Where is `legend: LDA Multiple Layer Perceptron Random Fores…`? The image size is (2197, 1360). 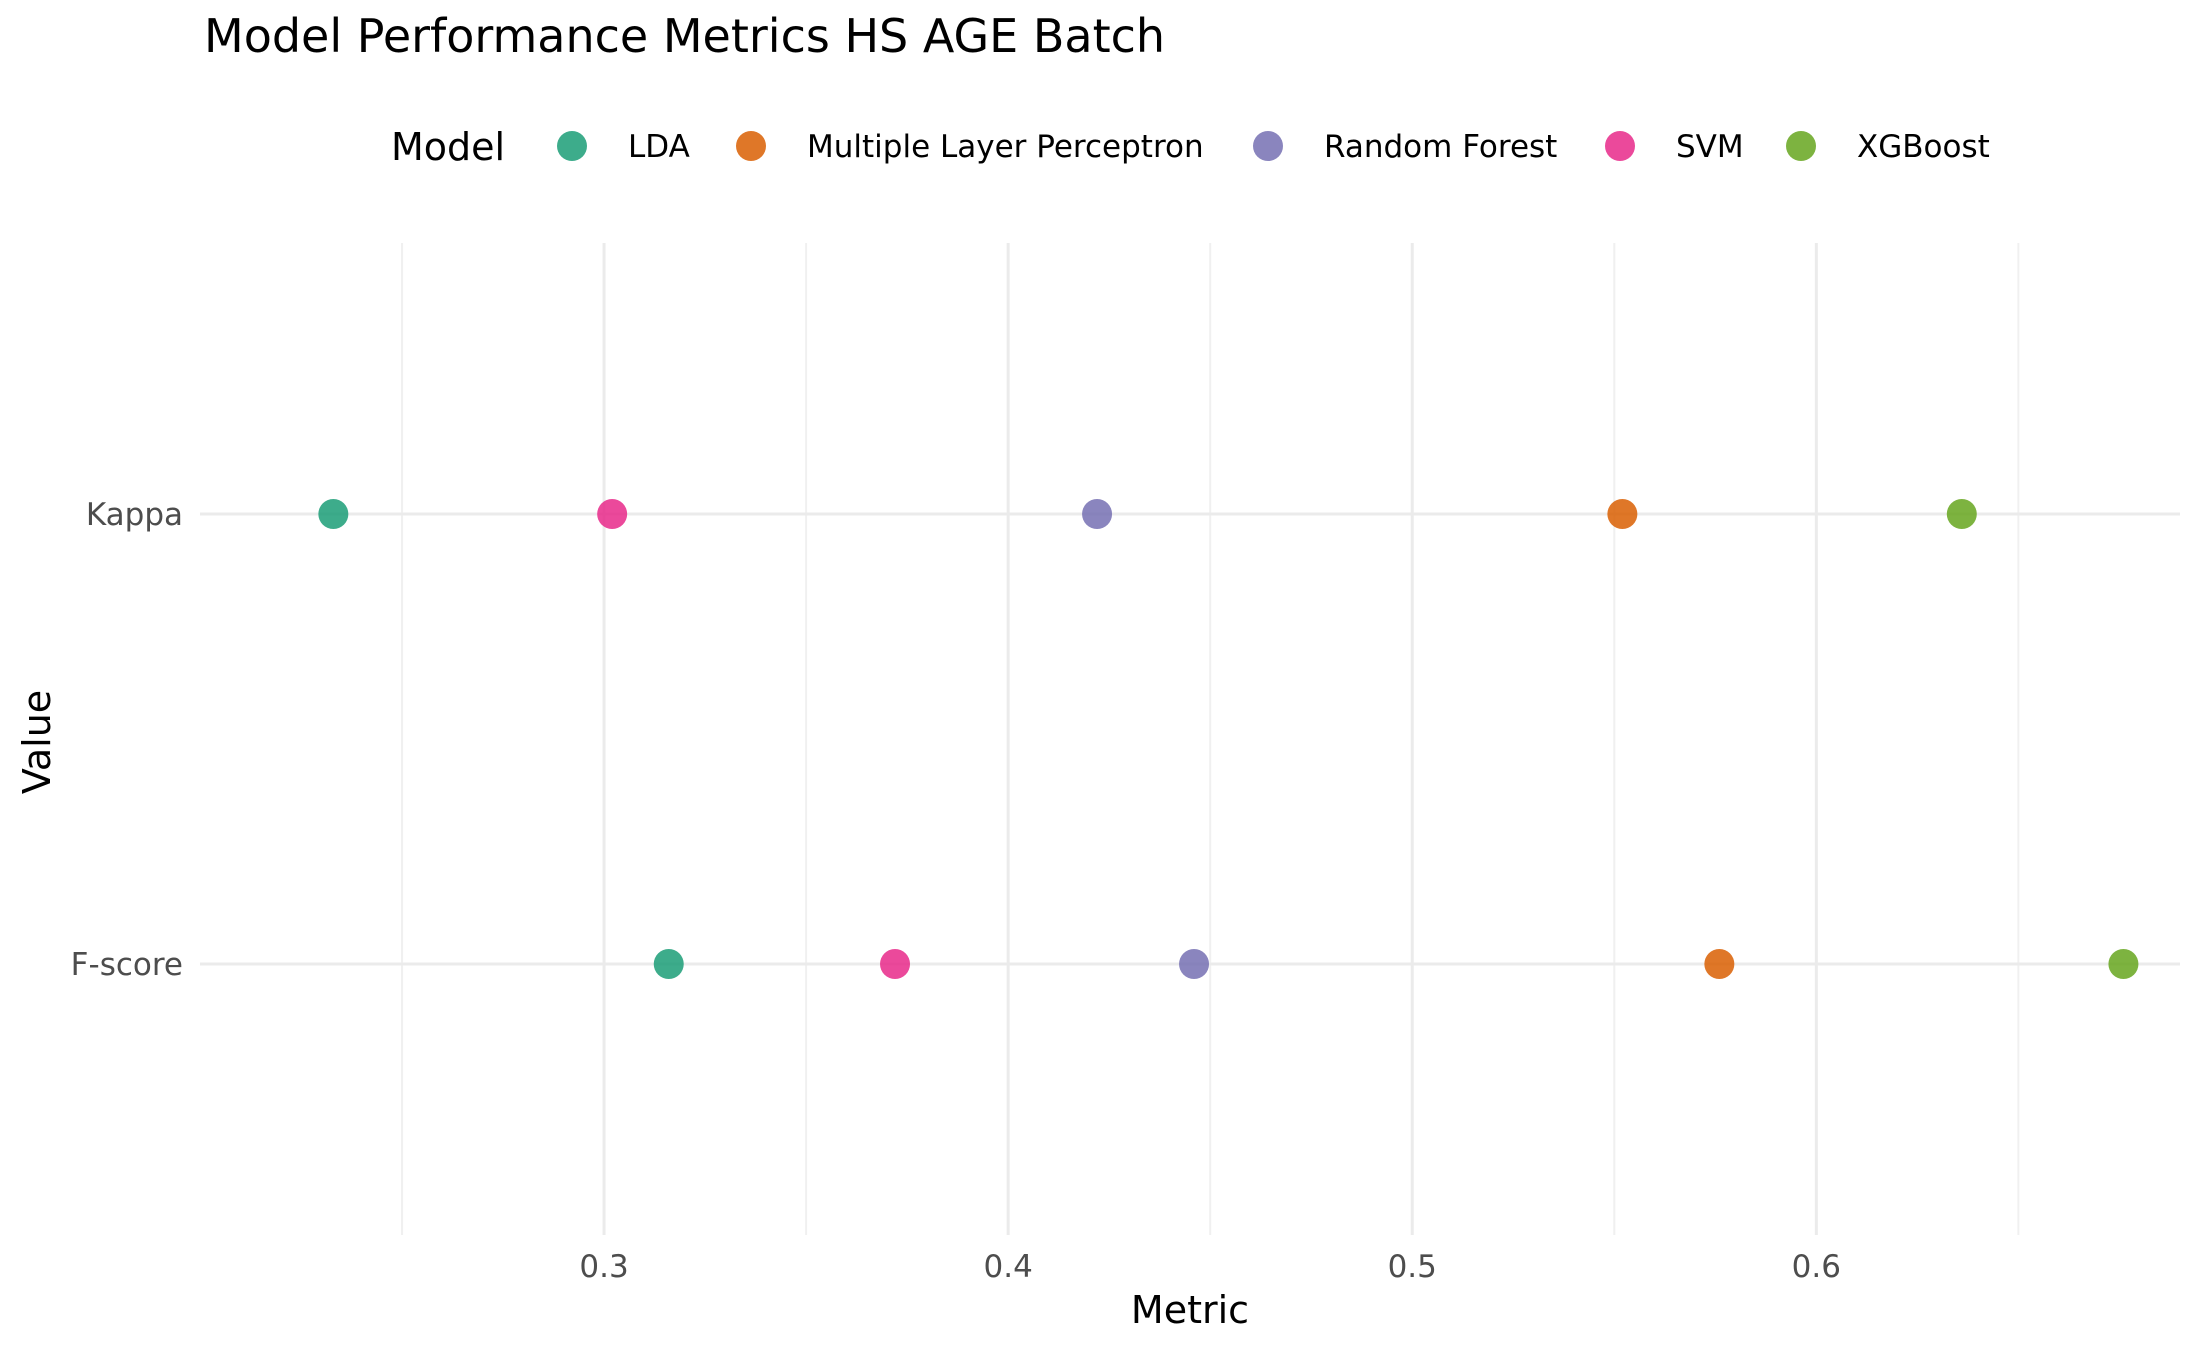 legend: LDA Multiple Layer Perceptron Random Fores… is located at coordinates (1273, 147).